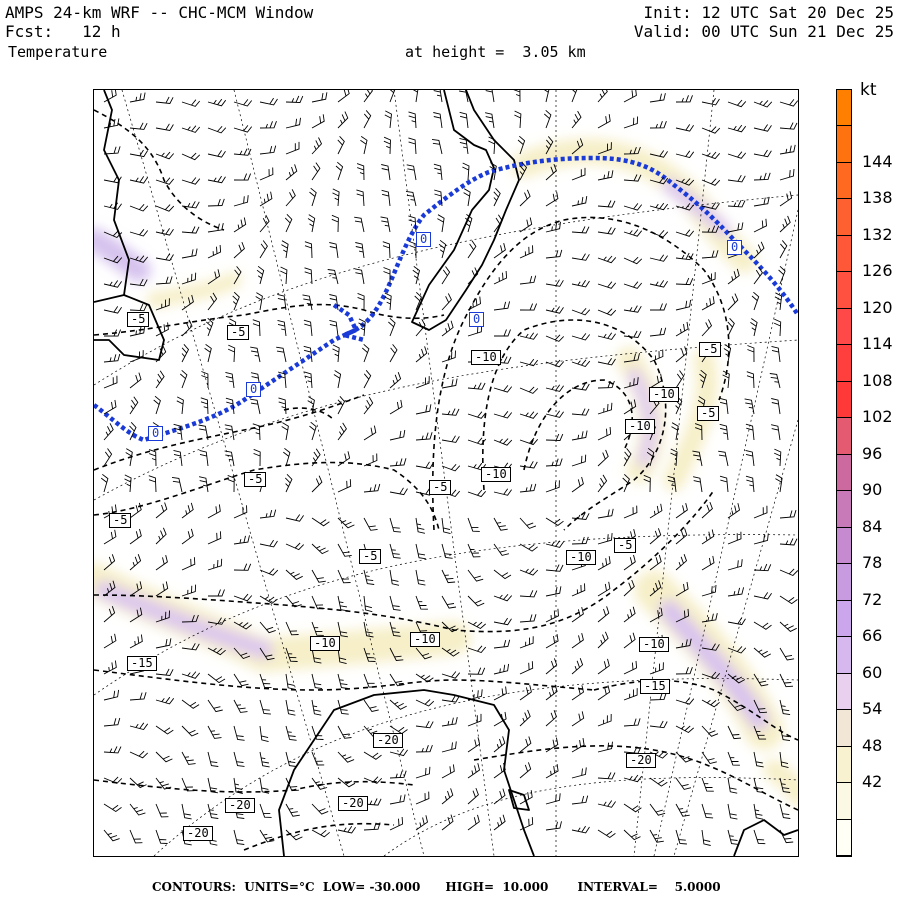 The image size is (900, 900). I want to click on colorbar-tick-label: 66, so click(872, 636).